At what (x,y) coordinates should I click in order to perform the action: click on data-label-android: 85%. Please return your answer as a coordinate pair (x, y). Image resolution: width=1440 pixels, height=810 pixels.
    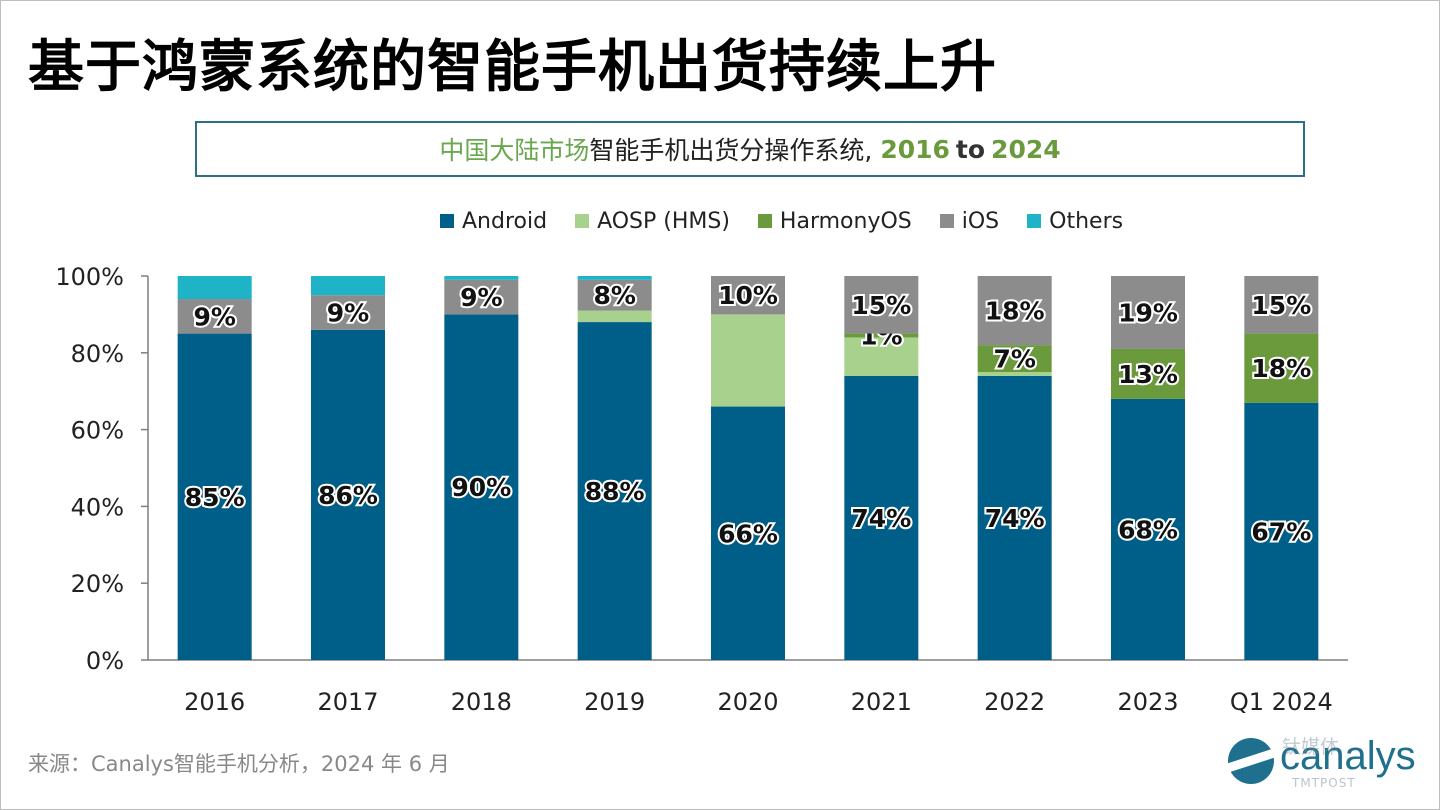
    Looking at the image, I should click on (215, 497).